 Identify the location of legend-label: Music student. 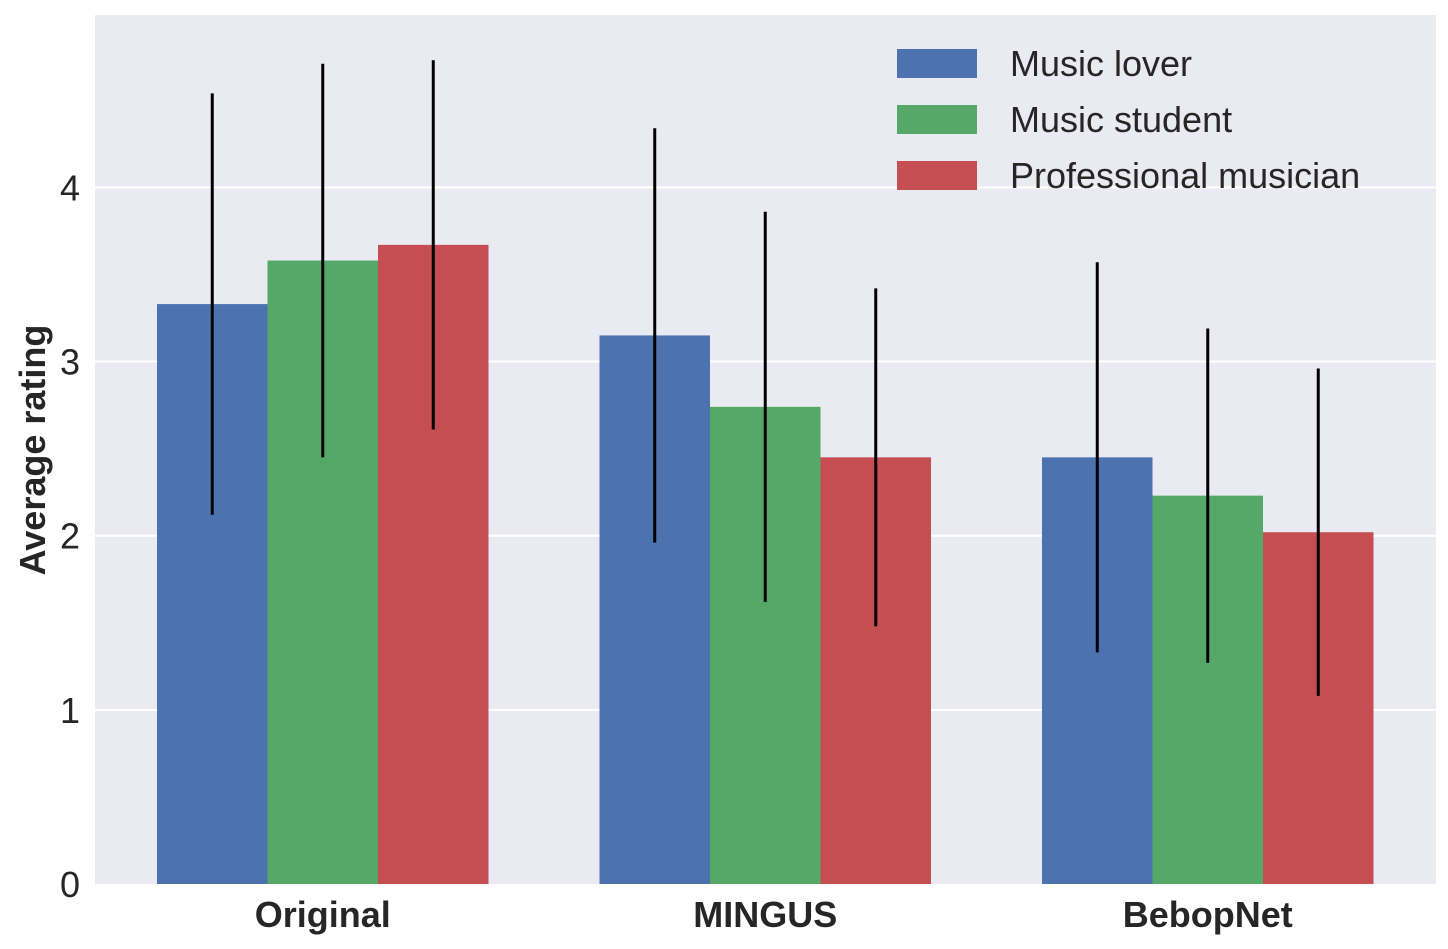
(1121, 119).